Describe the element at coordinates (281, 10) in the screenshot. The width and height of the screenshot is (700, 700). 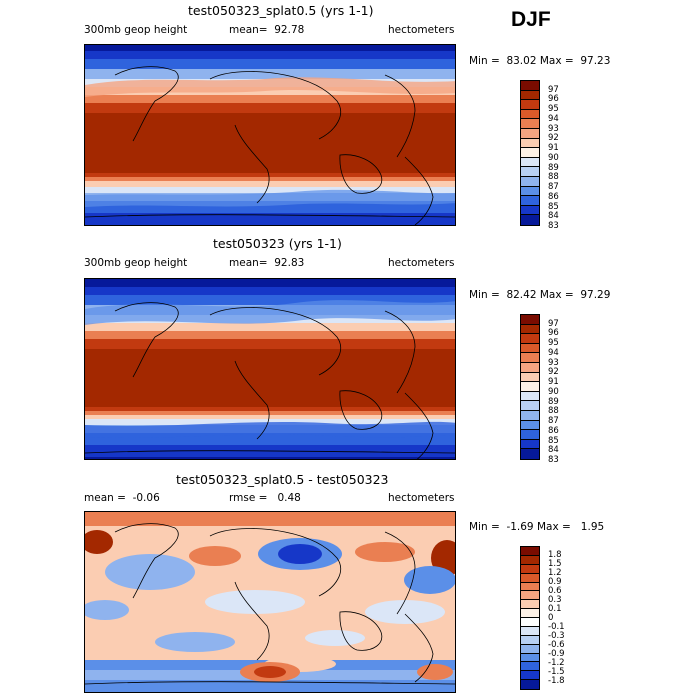
I see `panel-title: test050323_splat0.5 (yrs 1-1)` at that location.